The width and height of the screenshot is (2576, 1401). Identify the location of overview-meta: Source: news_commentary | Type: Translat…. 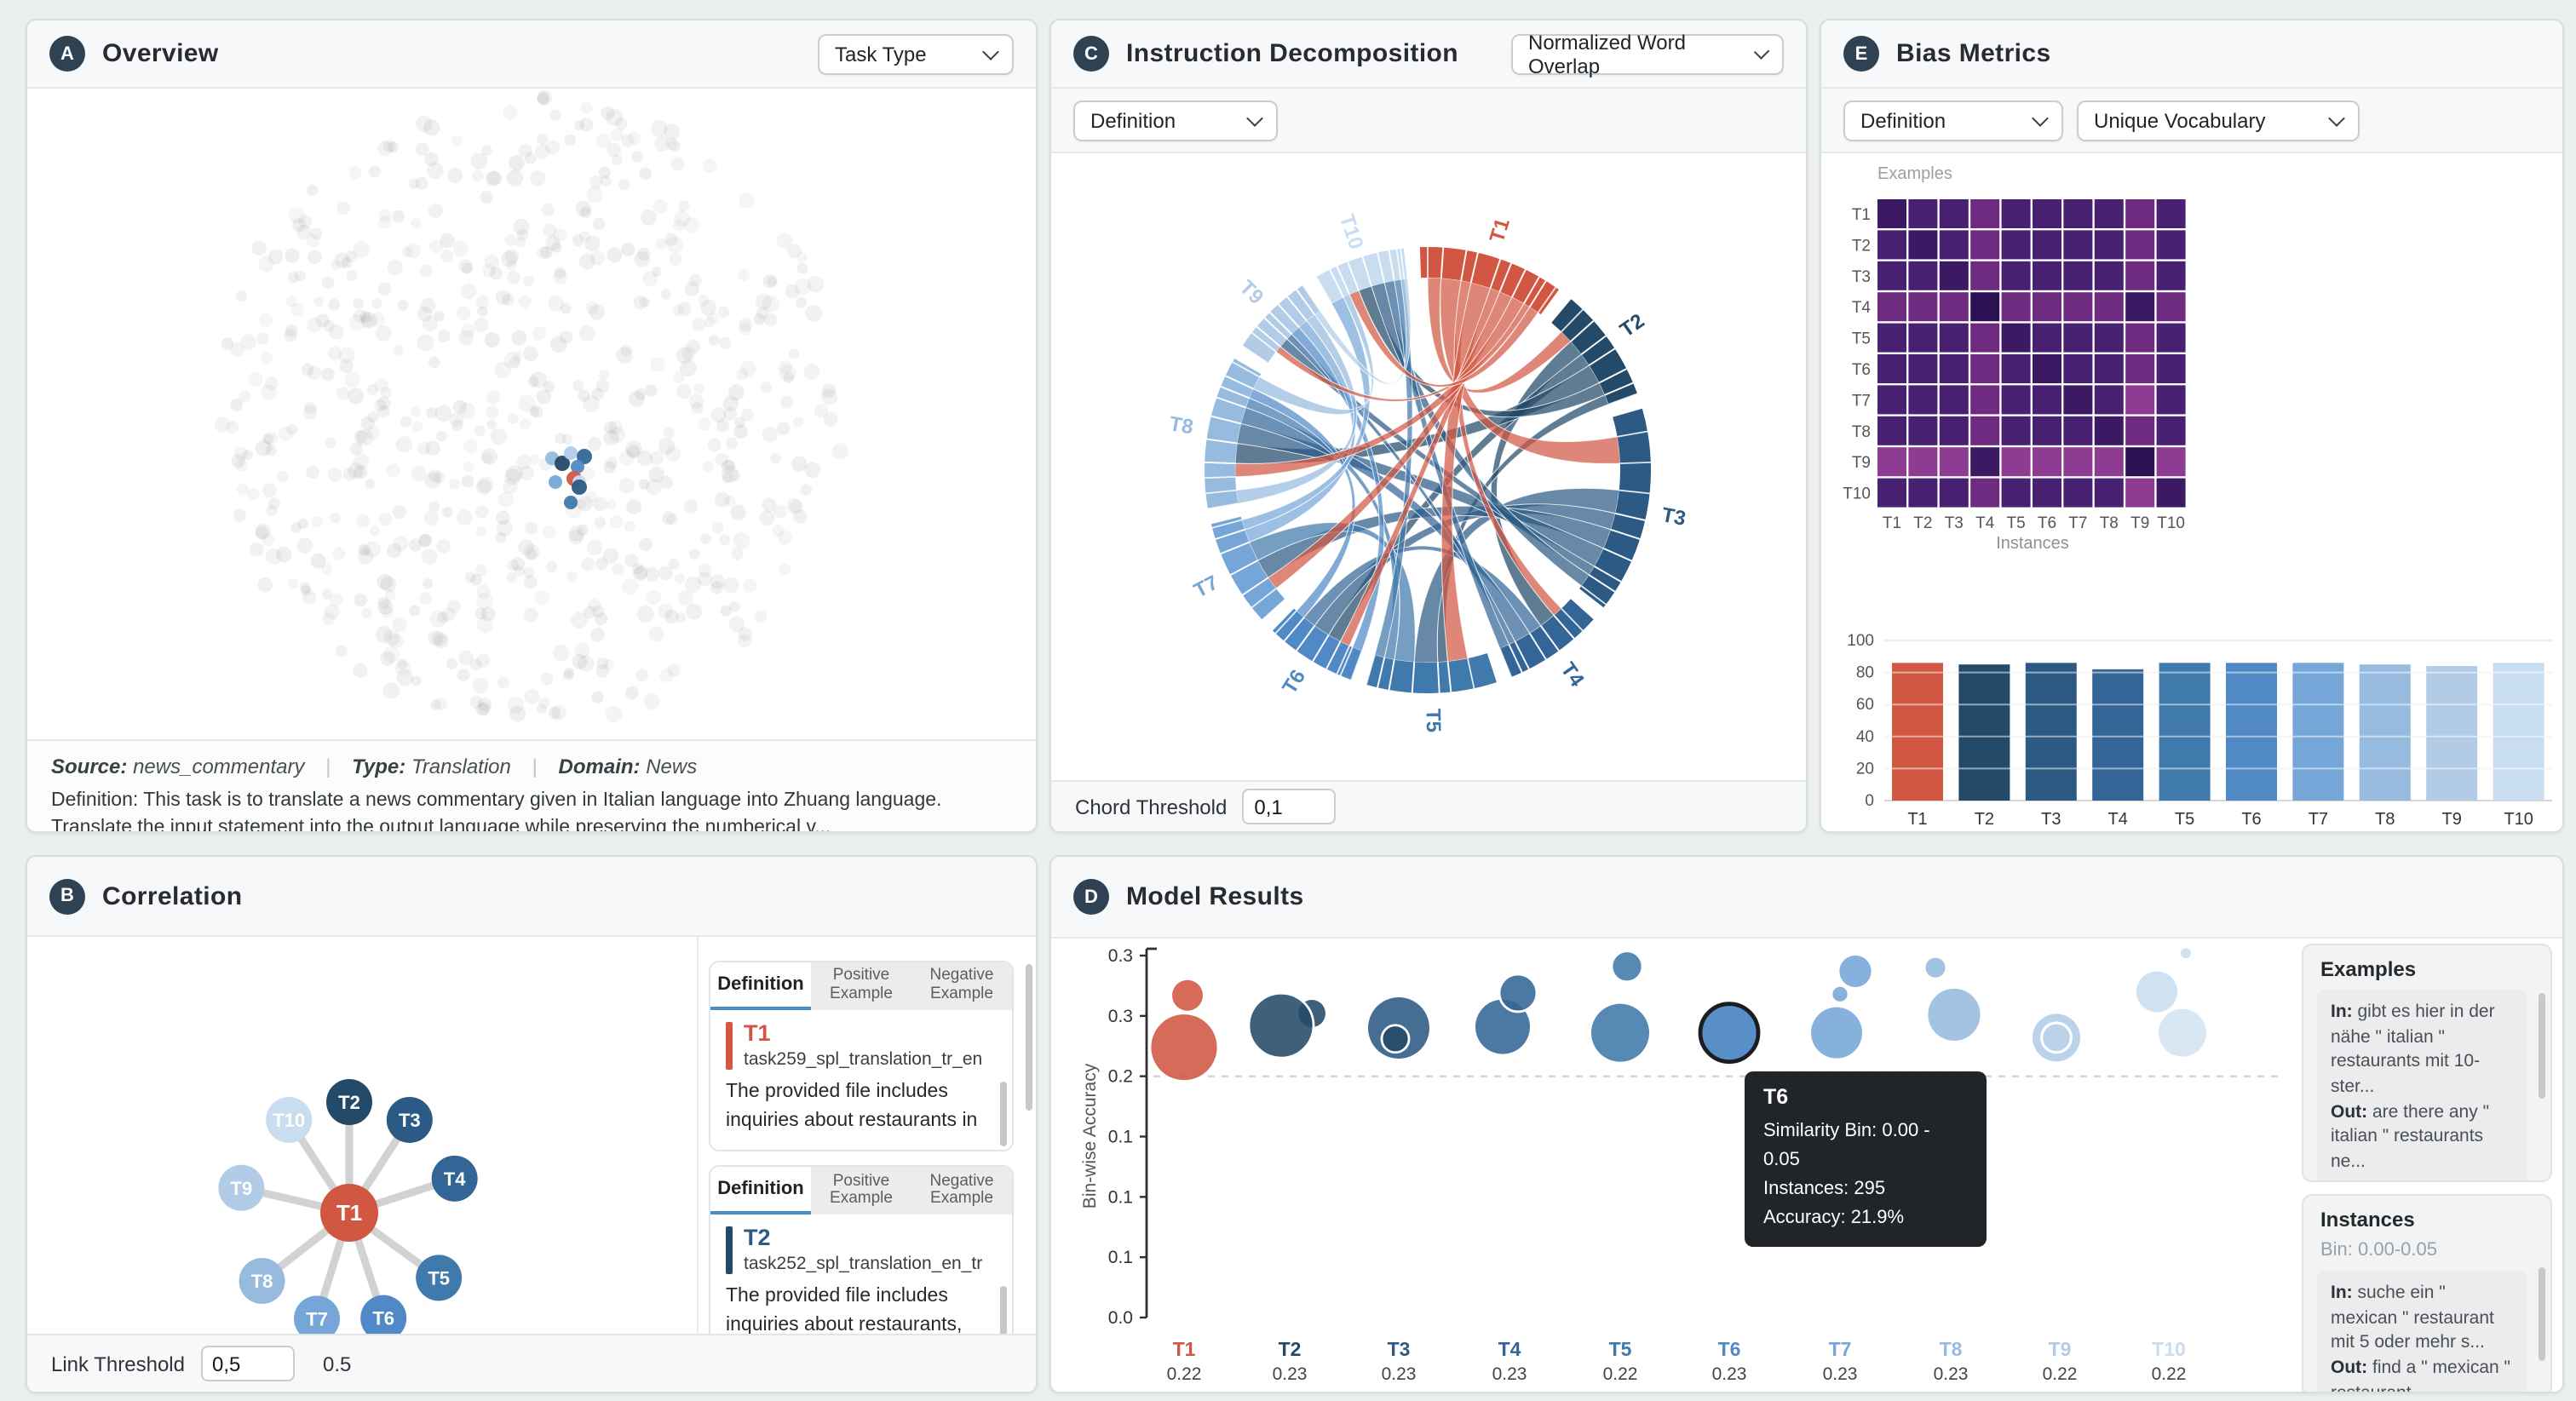
(532, 785).